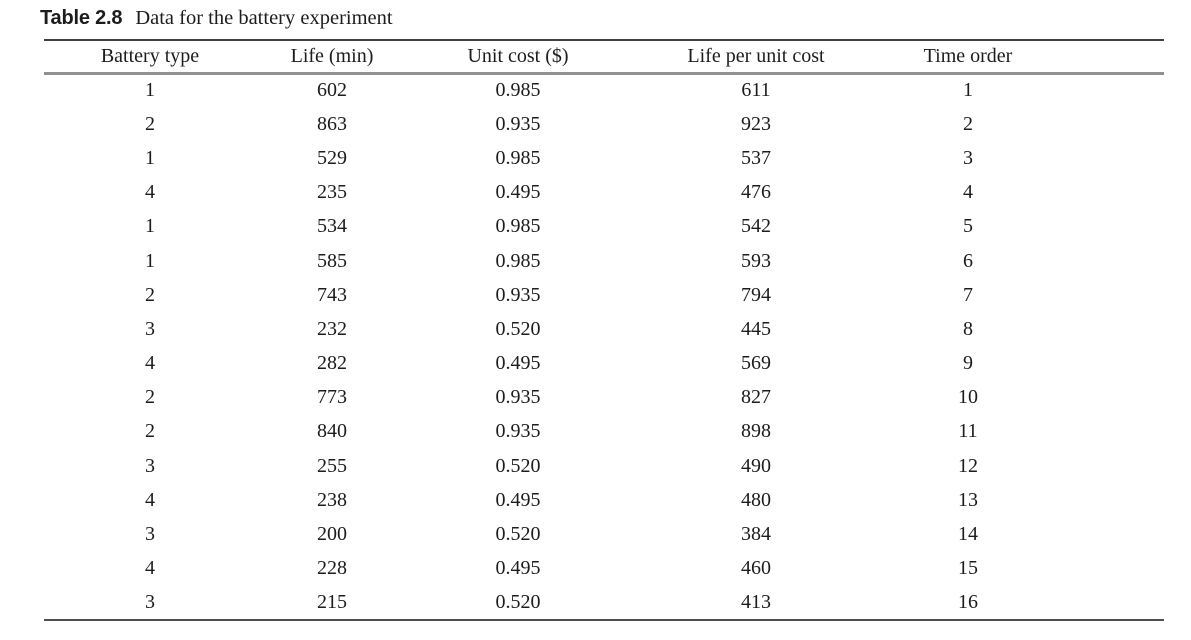  Describe the element at coordinates (968, 226) in the screenshot. I see `table-cell: 5` at that location.